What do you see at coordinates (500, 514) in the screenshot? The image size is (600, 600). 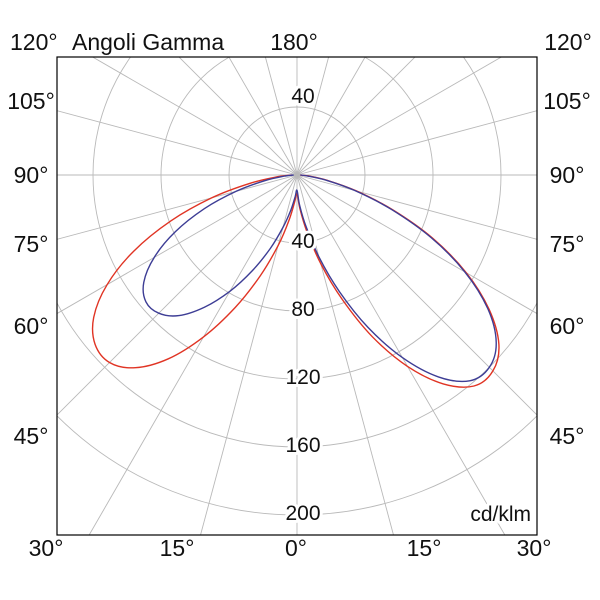 I see `units-label: cd/klm` at bounding box center [500, 514].